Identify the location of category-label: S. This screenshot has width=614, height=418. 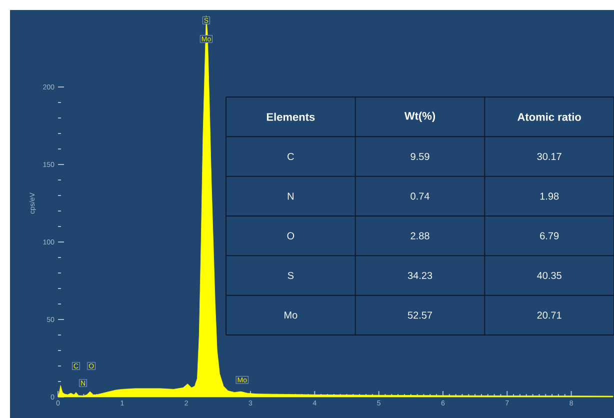
(291, 276).